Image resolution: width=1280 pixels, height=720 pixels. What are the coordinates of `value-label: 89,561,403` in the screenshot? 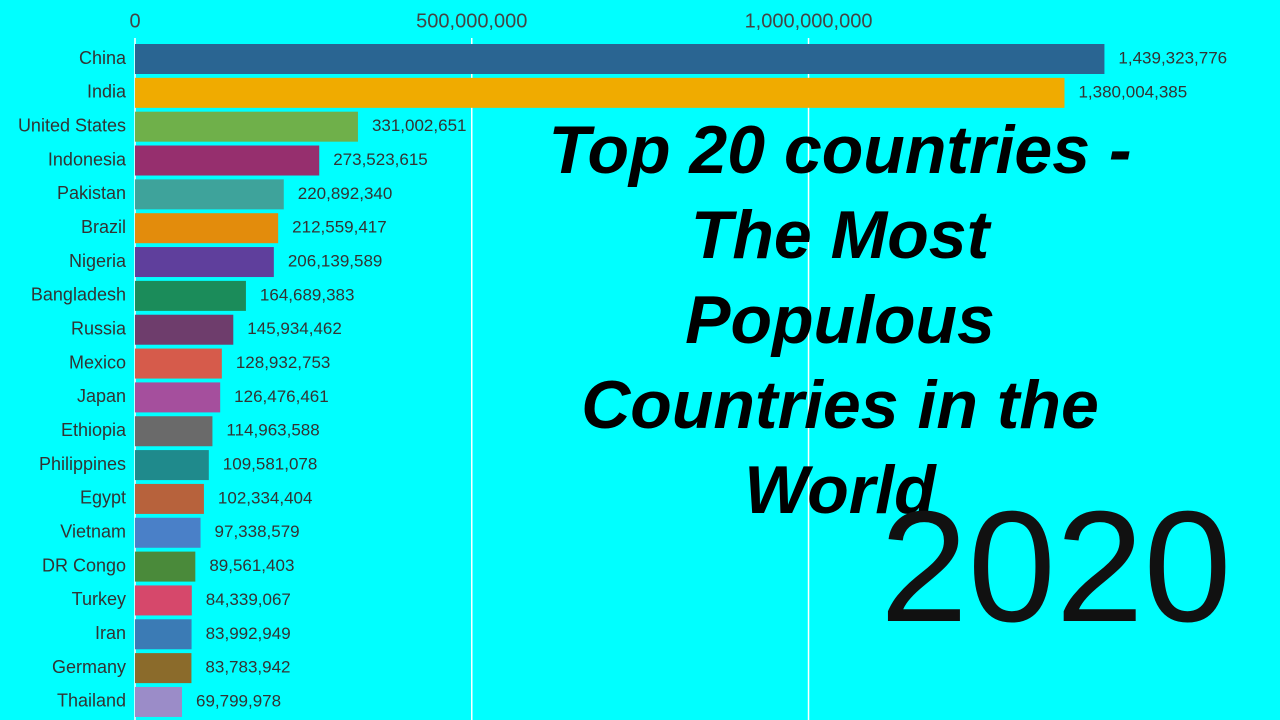 It's located at (251, 565).